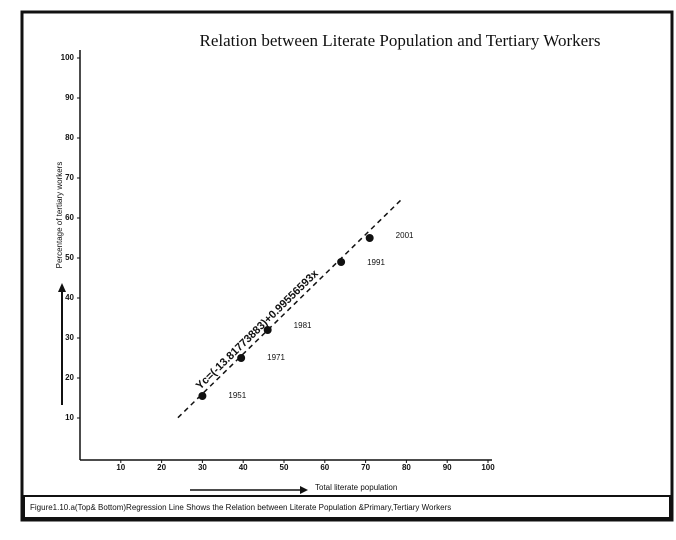  Describe the element at coordinates (62, 287) in the screenshot. I see `y-arrow-head` at that location.